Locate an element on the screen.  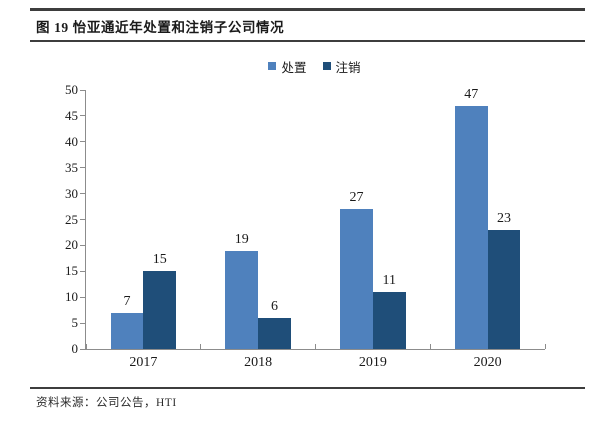
y-axis-tick-label: 35 is located at coordinates (71, 167).